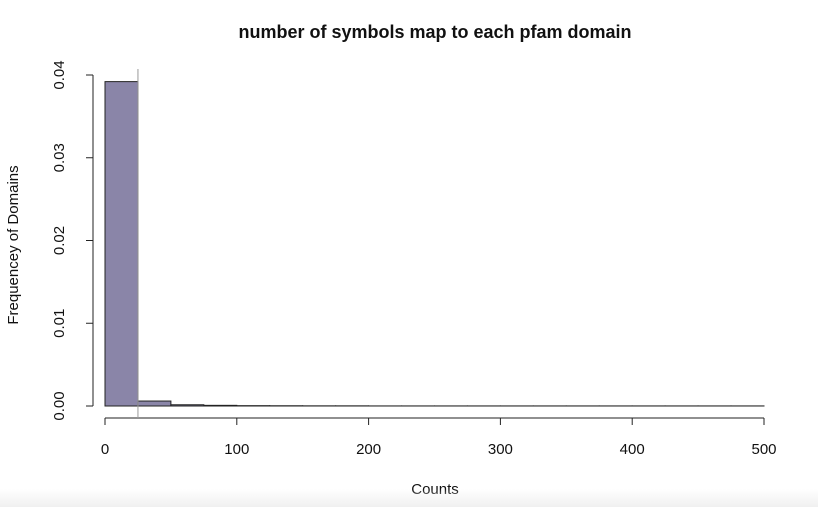  I want to click on x-tick-label-4: 400, so click(632, 449).